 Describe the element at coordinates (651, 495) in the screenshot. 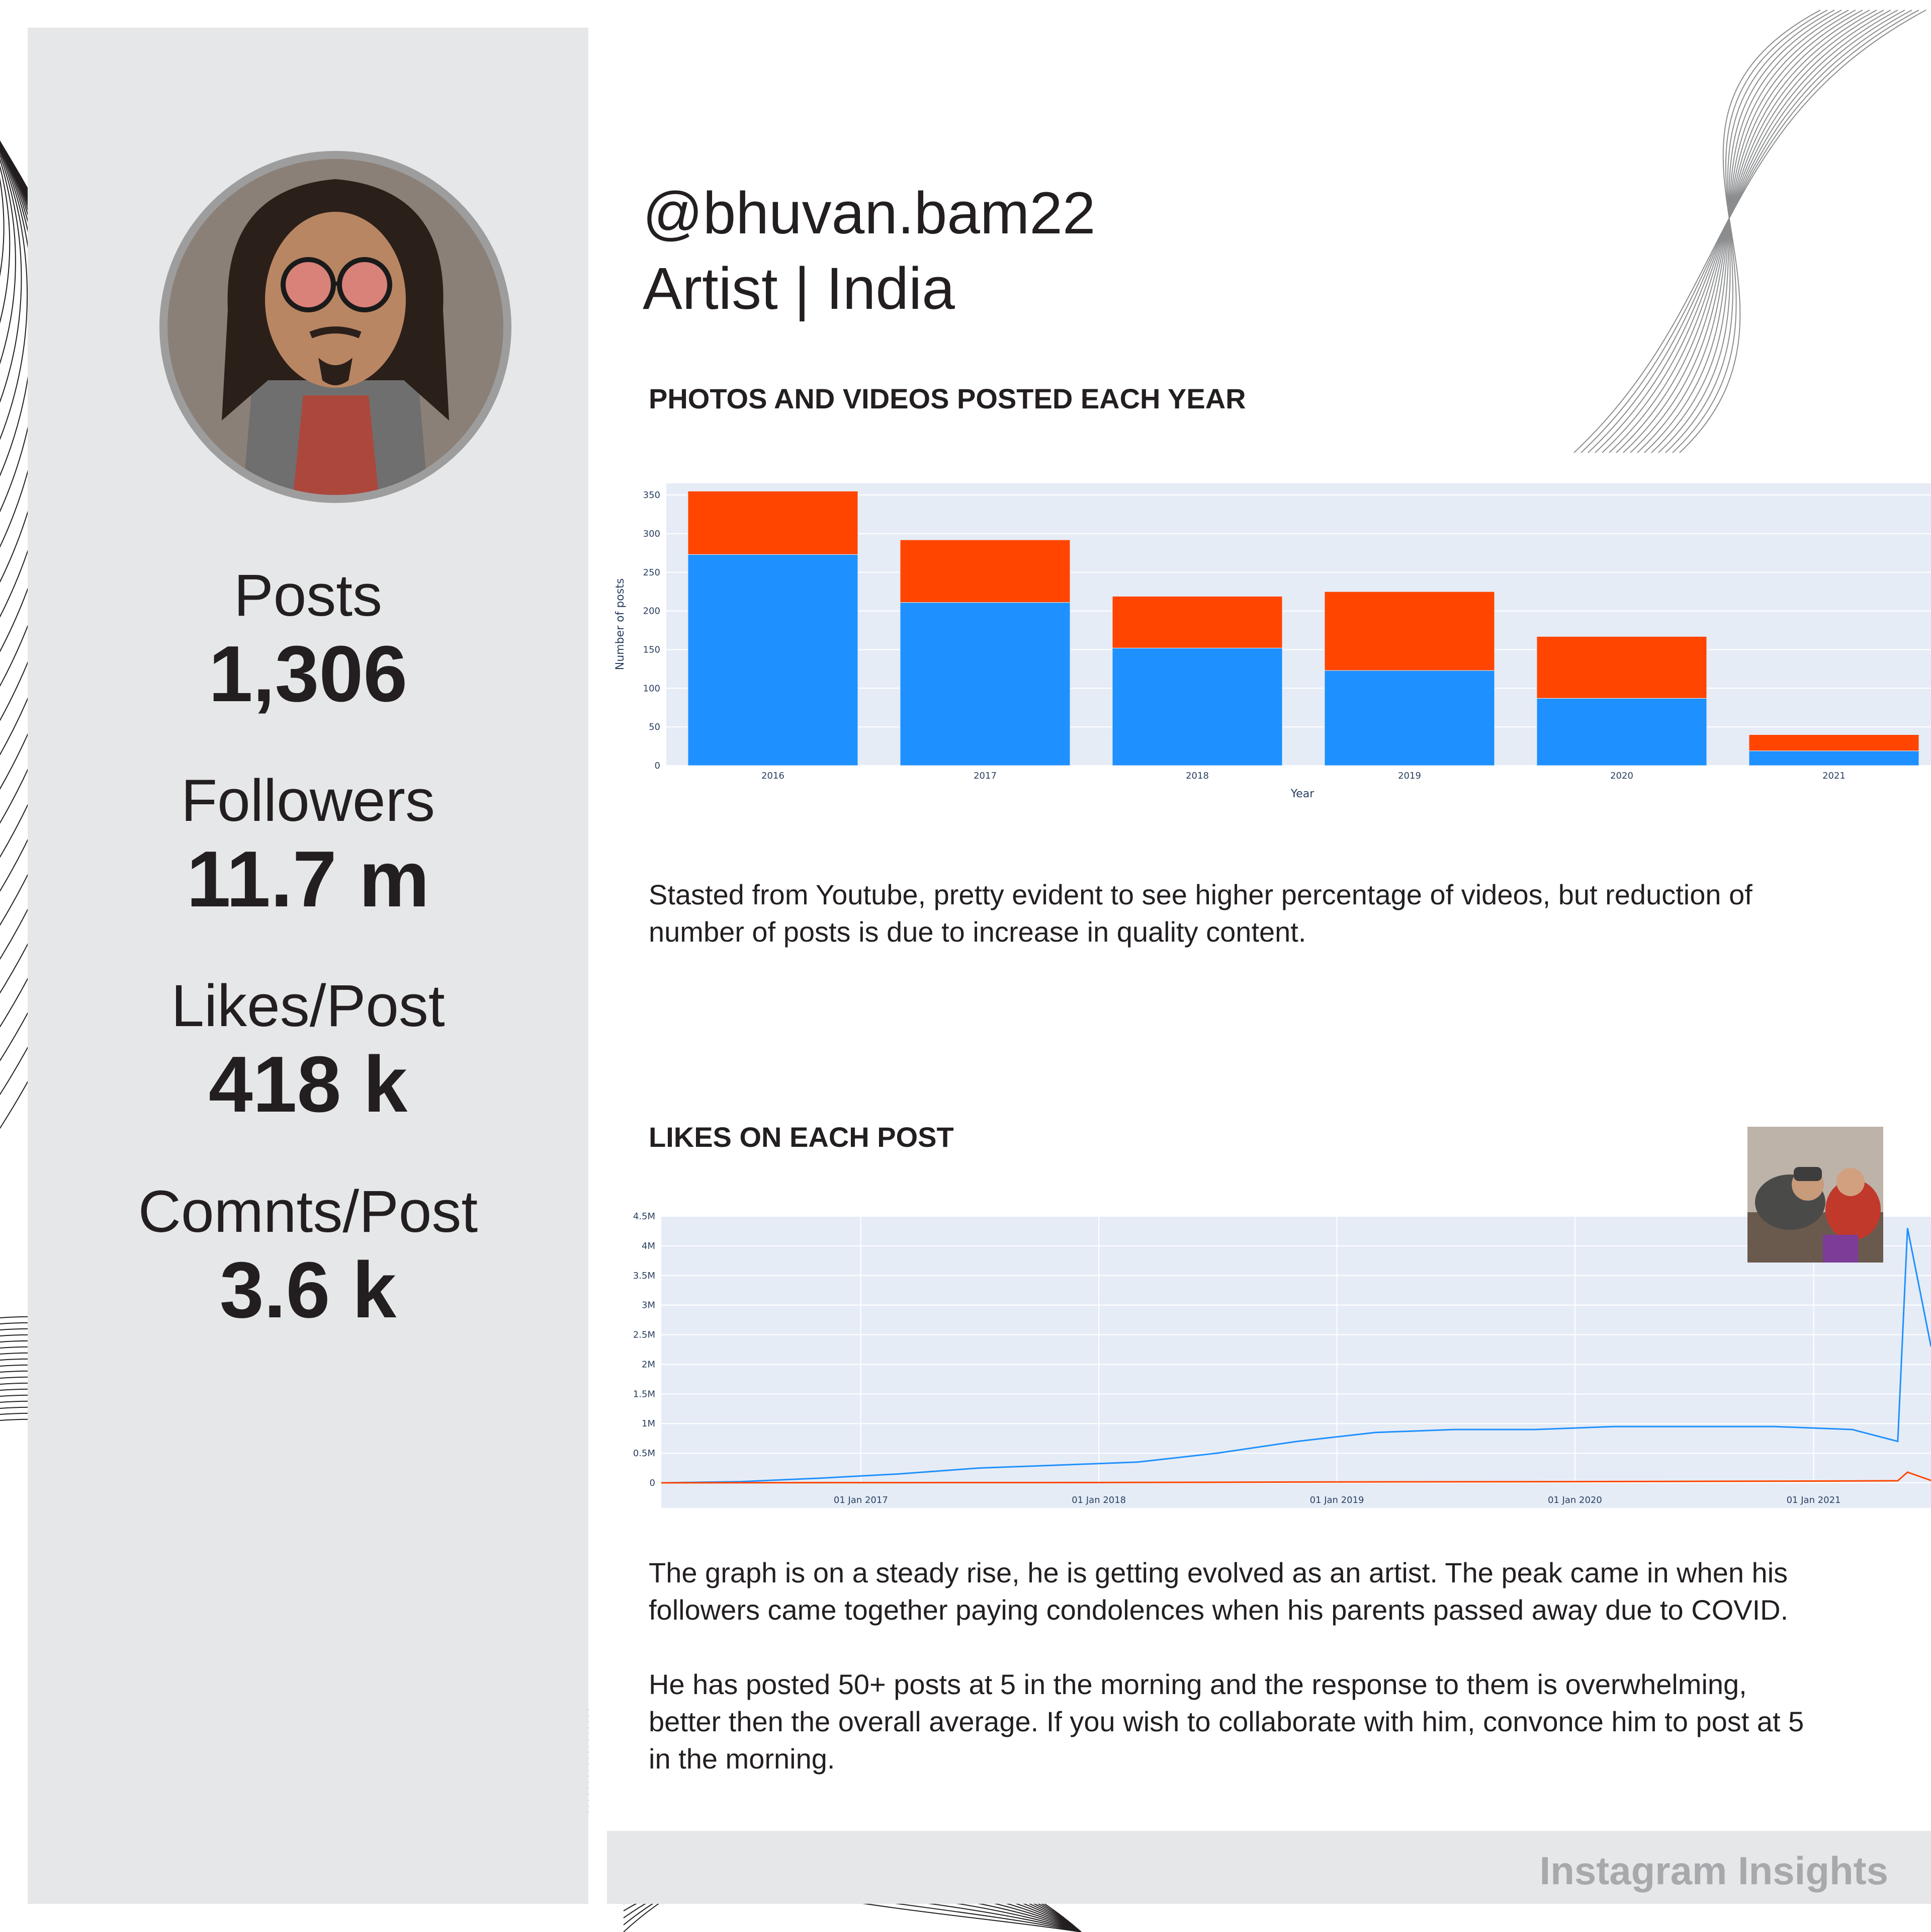

I see `y-tick-label: 350` at that location.